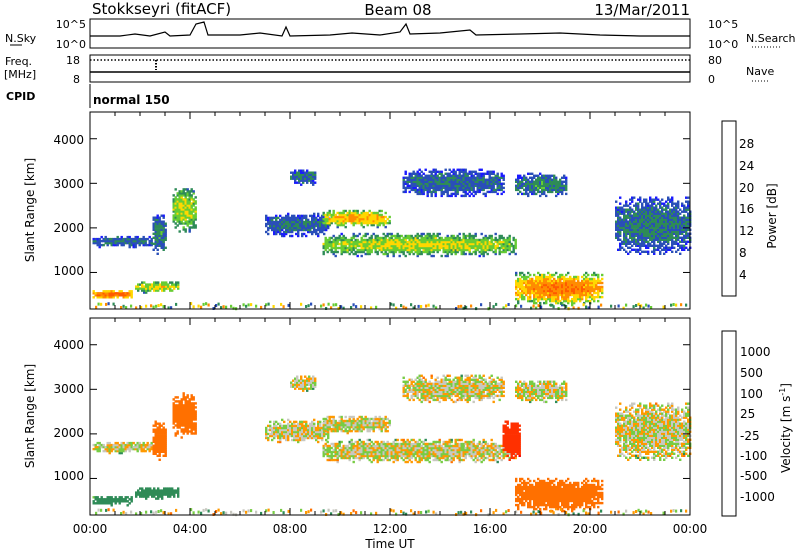  I want to click on freq-label-2: [MHz], so click(20, 74).